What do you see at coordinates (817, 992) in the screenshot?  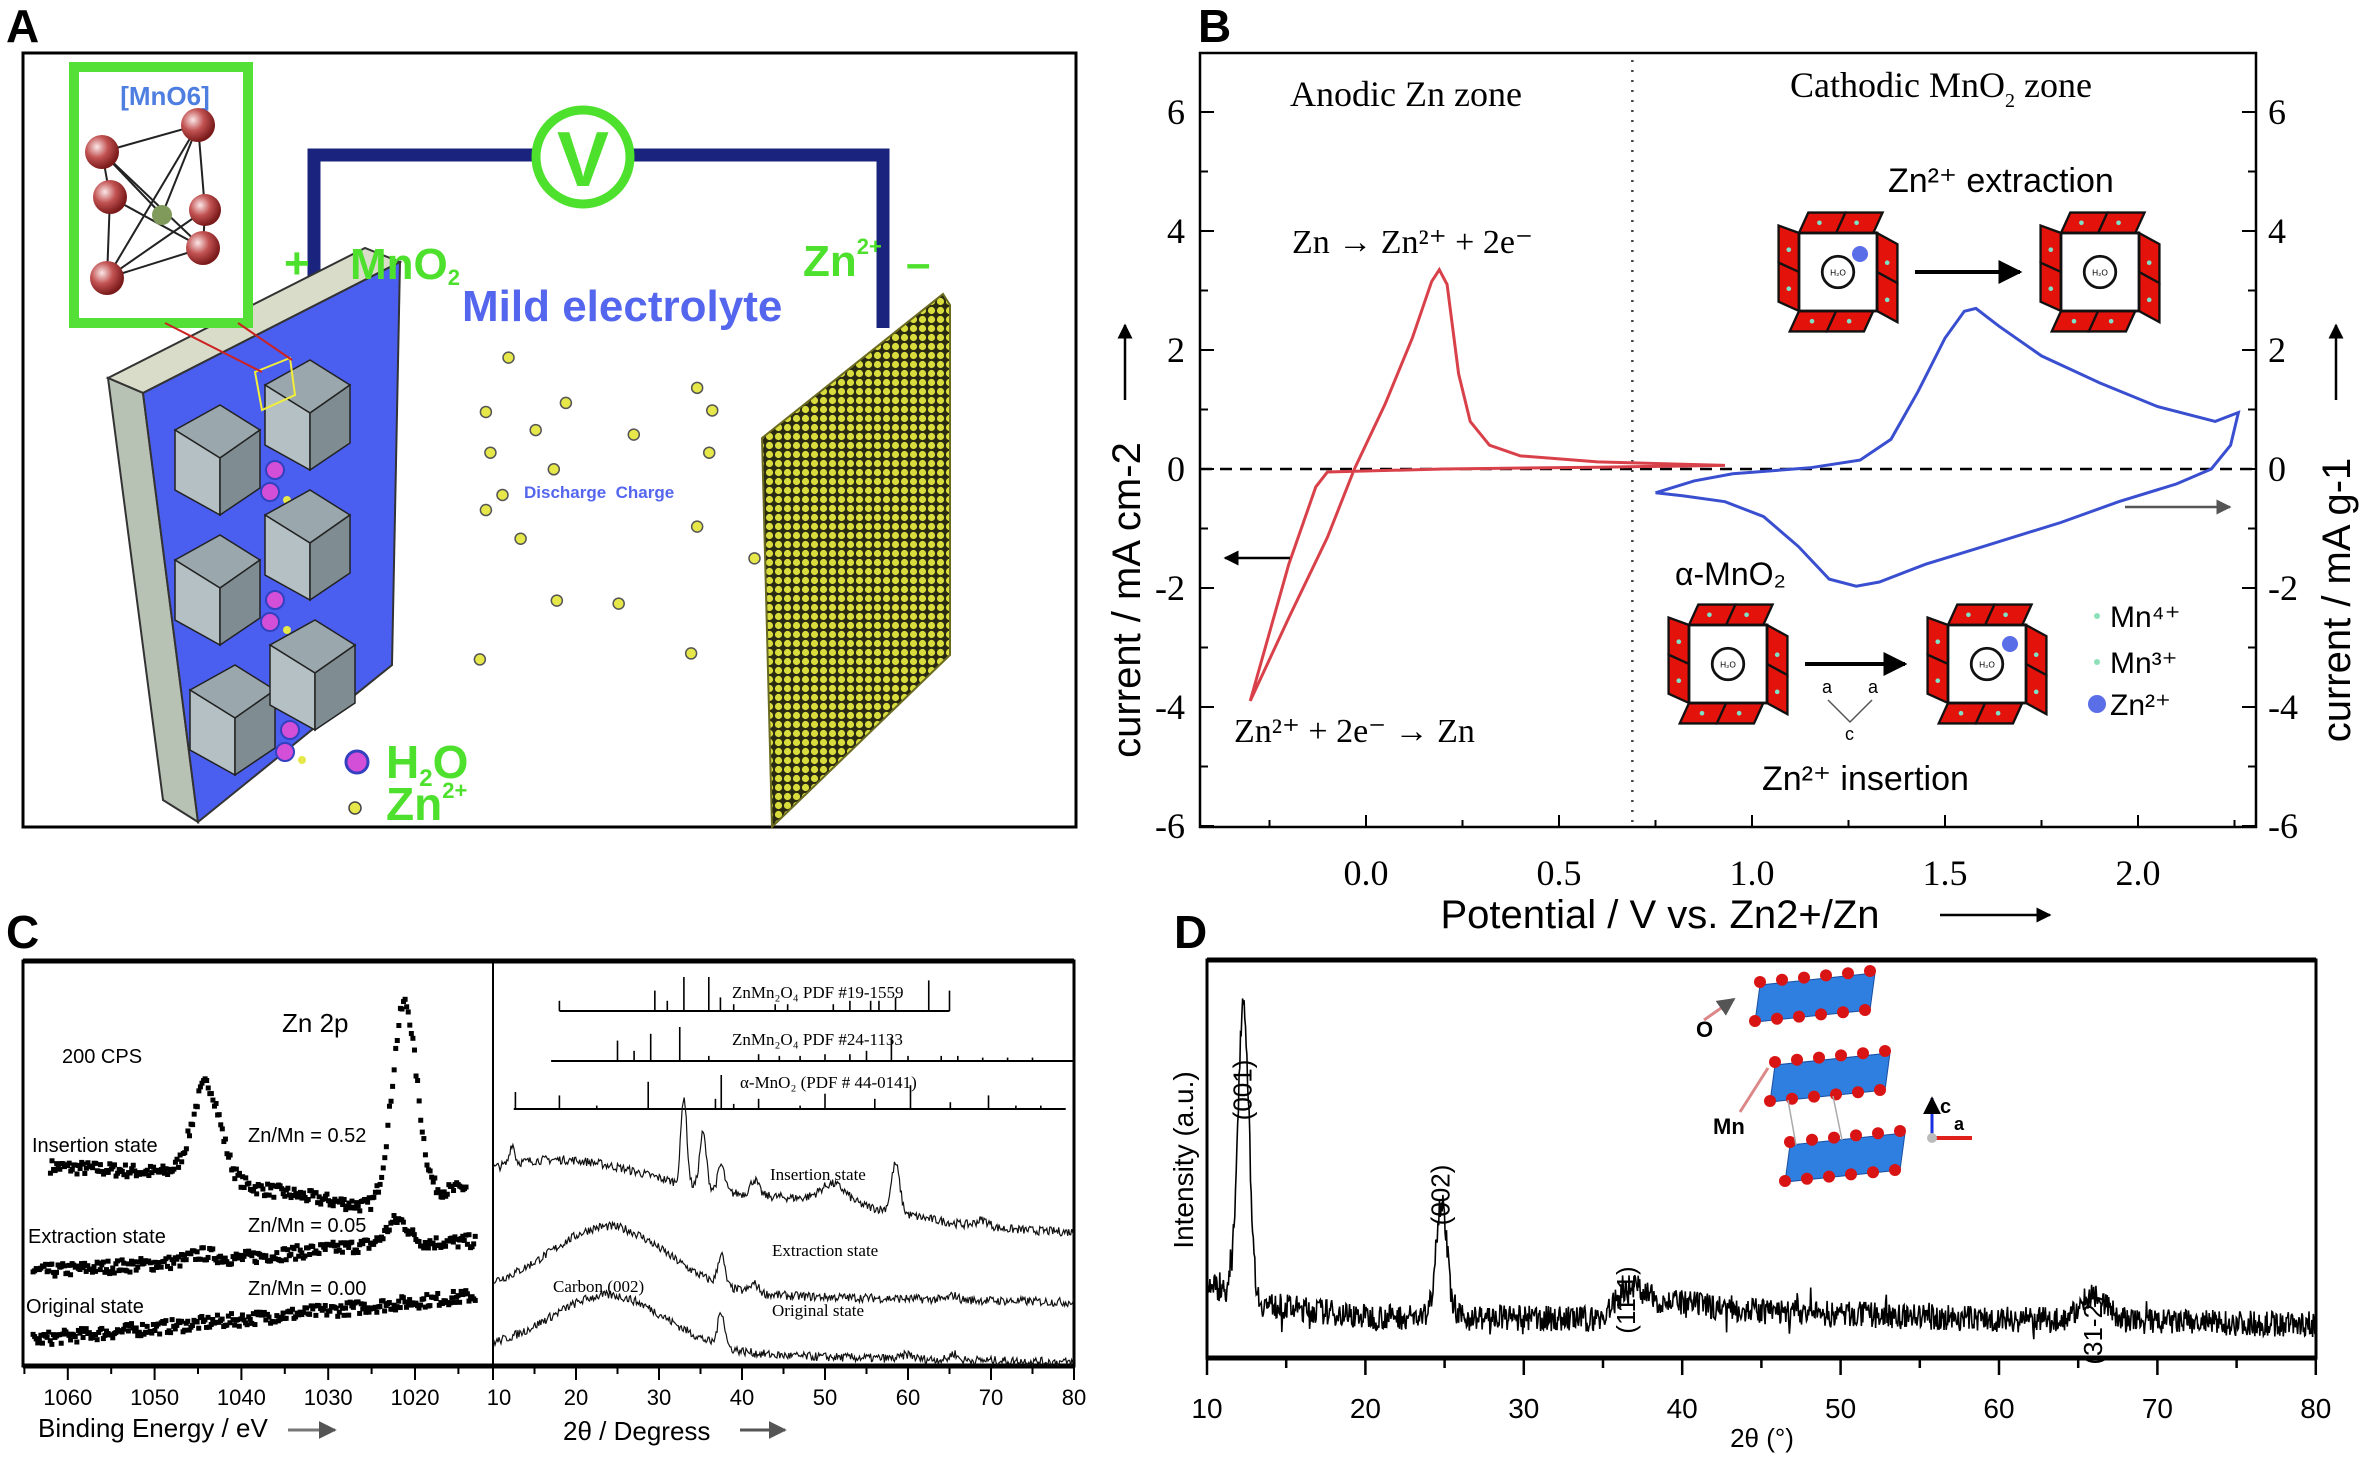 I see `ref-label-19-1559: ZnMn₂O₄ PDF #19-1559` at bounding box center [817, 992].